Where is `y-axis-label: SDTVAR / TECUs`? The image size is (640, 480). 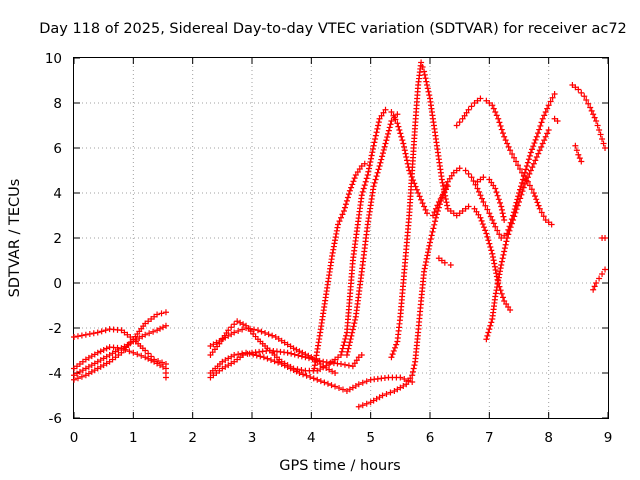
y-axis-label: SDTVAR / TECUs is located at coordinates (15, 238).